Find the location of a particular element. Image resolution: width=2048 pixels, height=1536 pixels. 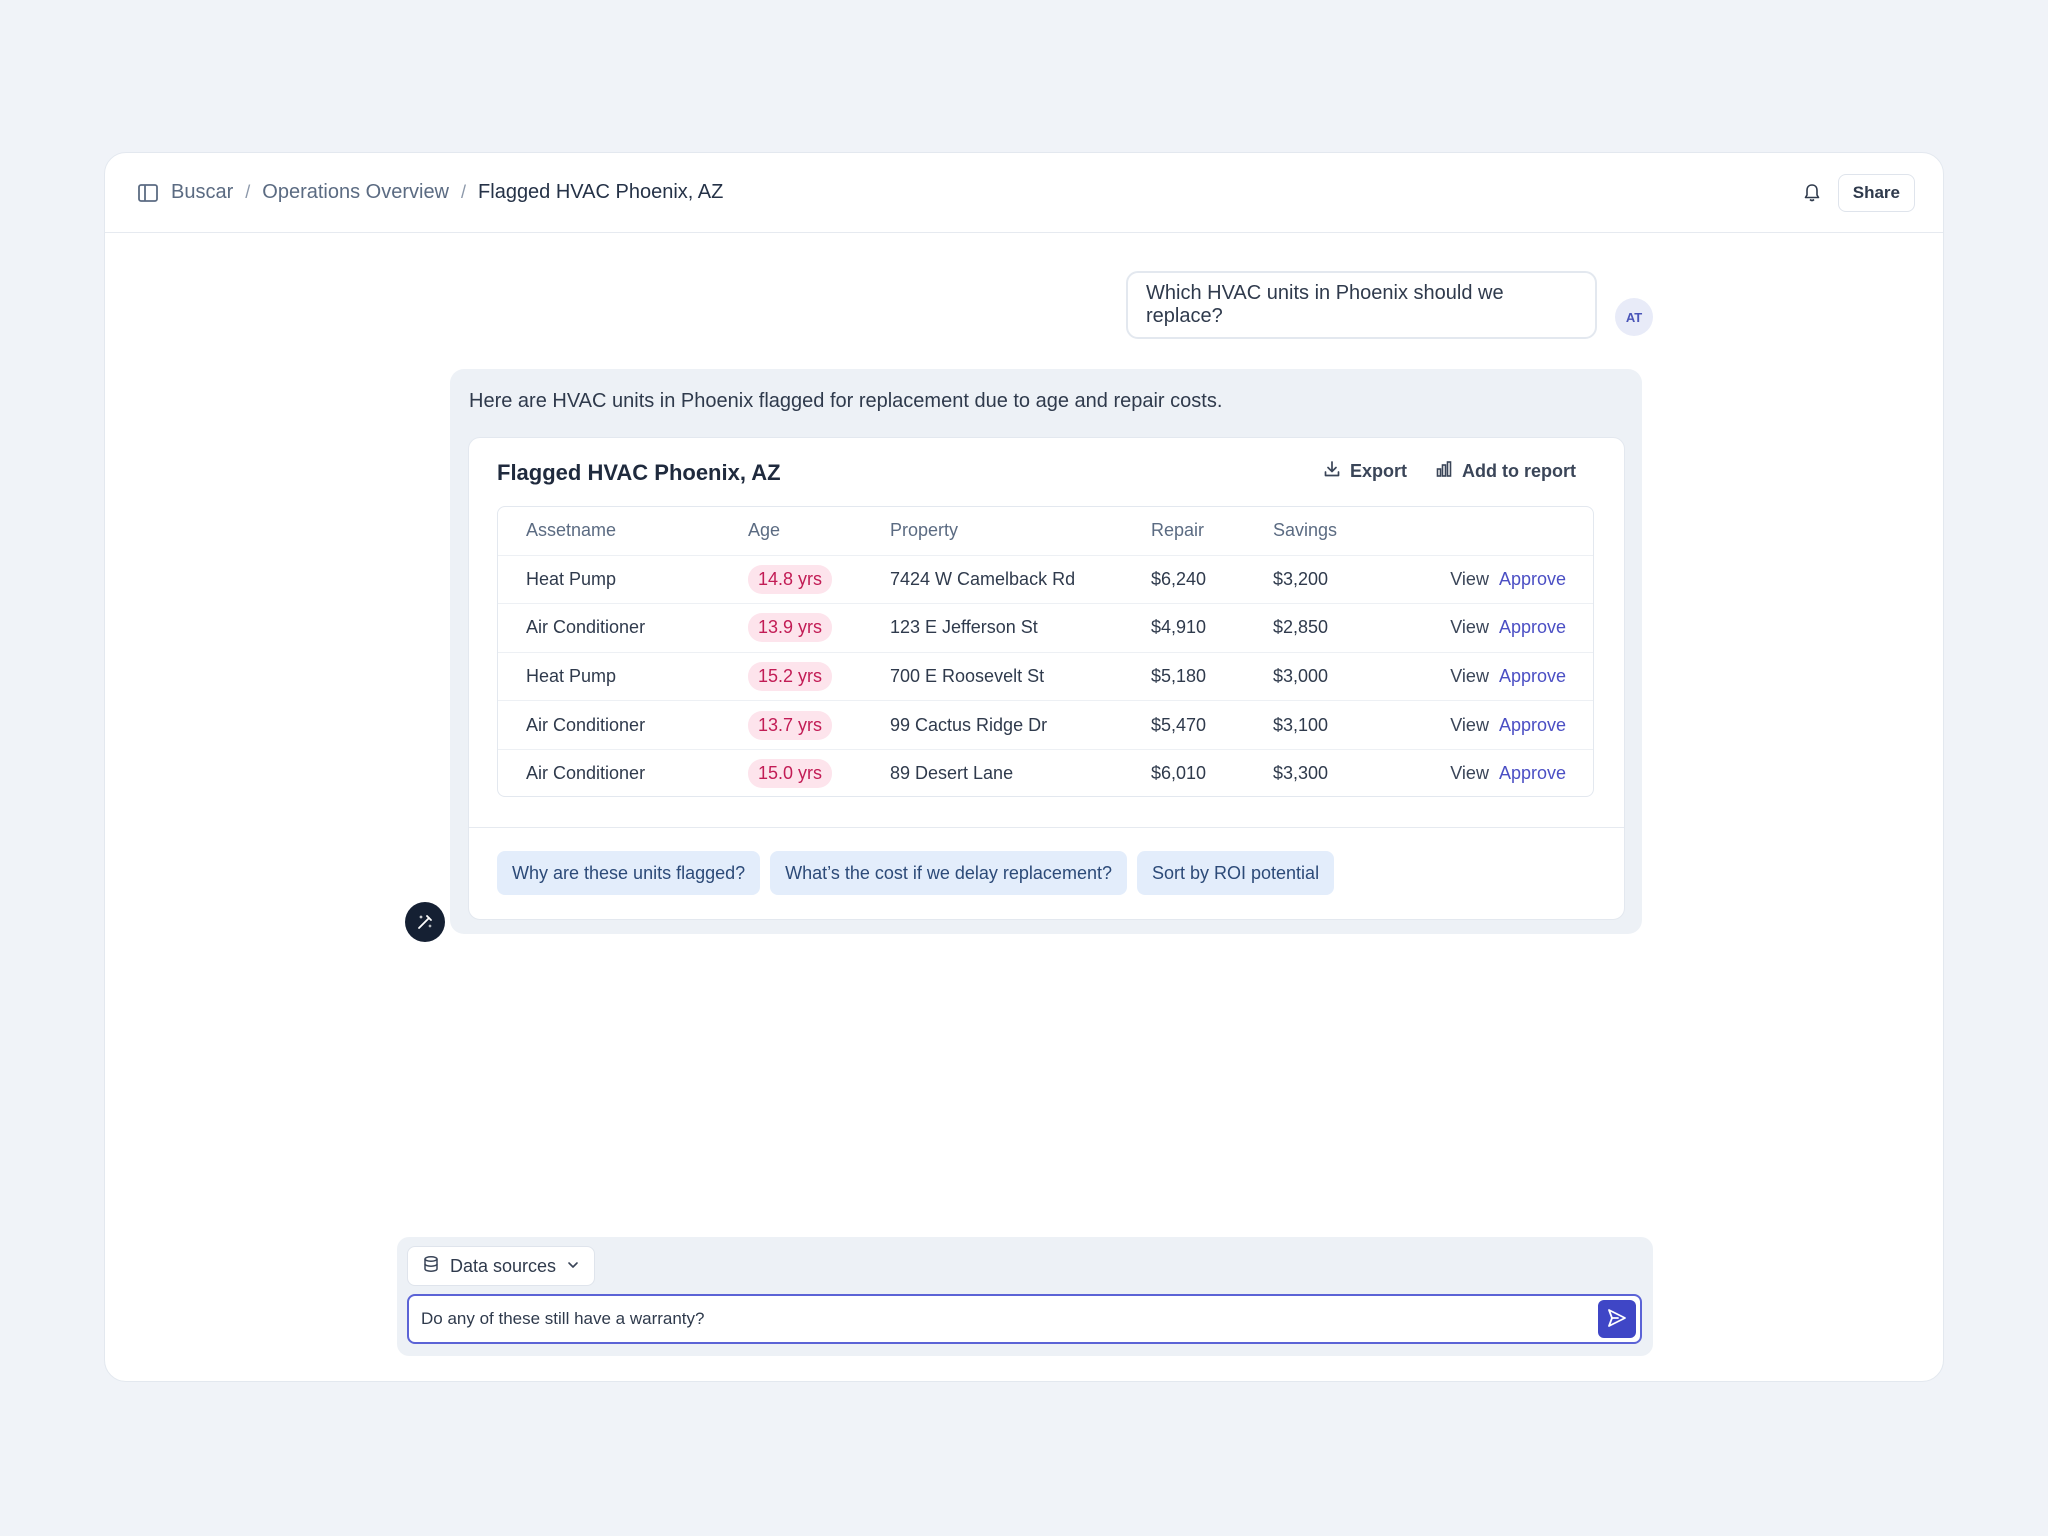

cell-property: 700 E Roosevelt St is located at coordinates (1020, 676).